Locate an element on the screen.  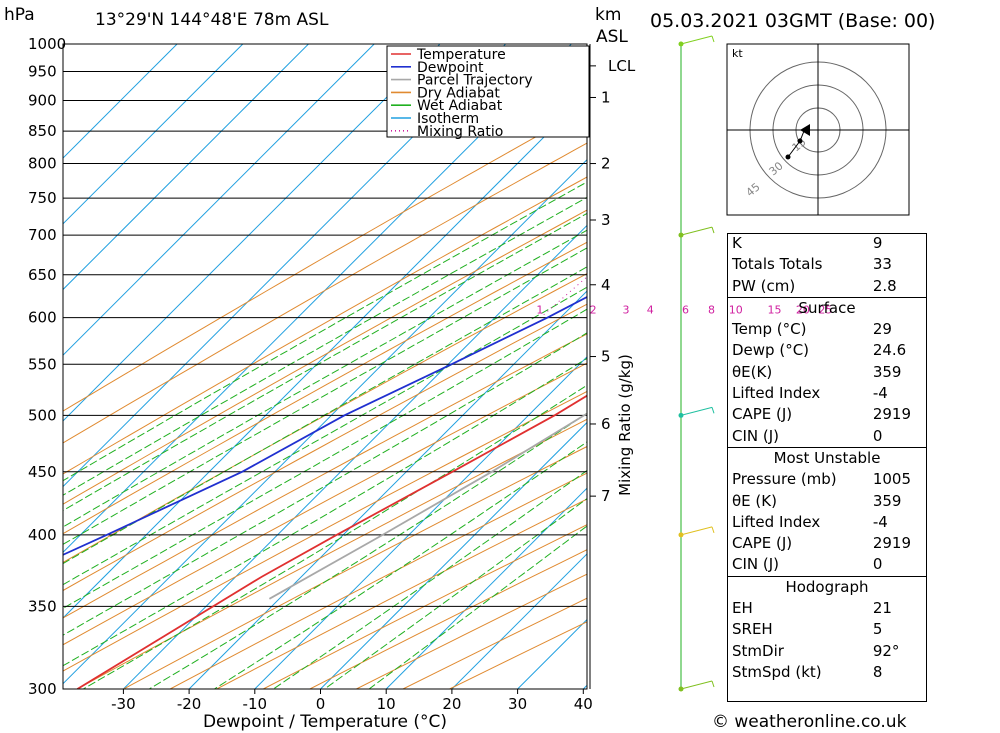
pressure-tick-label: 350 is located at coordinates (42, 606).